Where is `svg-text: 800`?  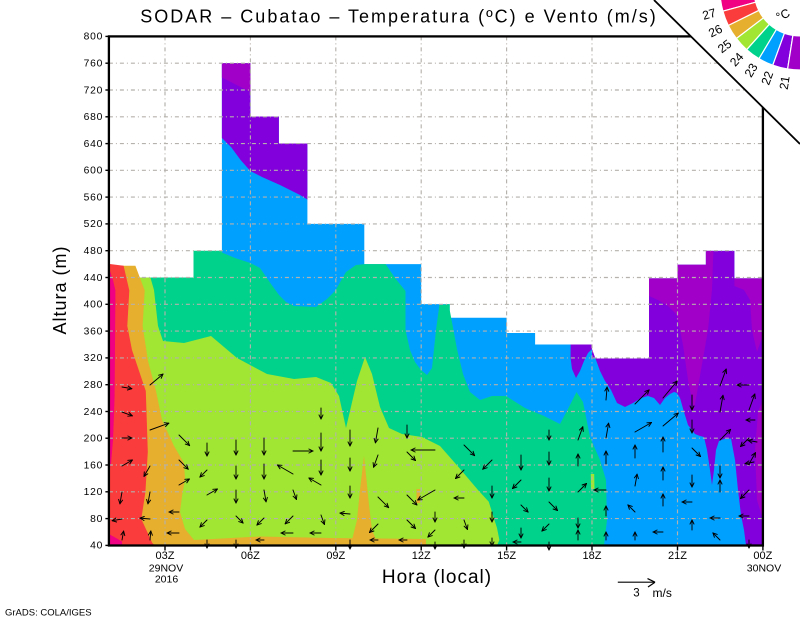
svg-text: 800 is located at coordinates (94, 37).